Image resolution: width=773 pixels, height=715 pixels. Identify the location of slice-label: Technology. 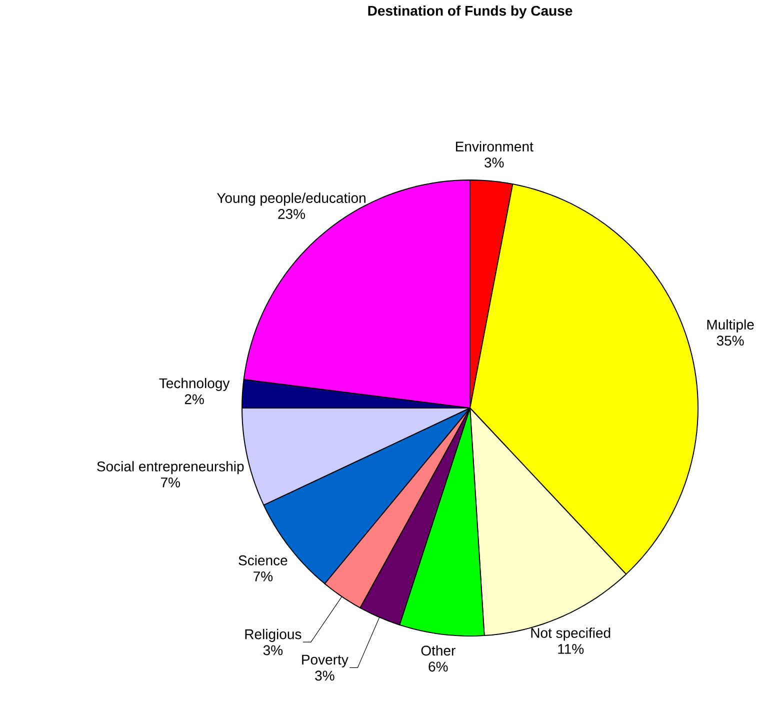
(194, 384).